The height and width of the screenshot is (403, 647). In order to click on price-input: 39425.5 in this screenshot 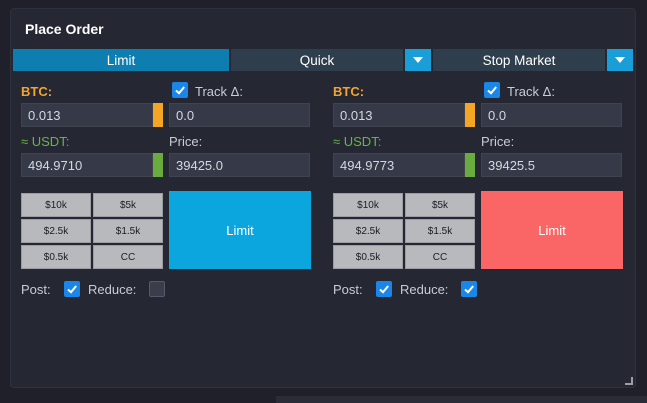, I will do `click(551, 165)`.